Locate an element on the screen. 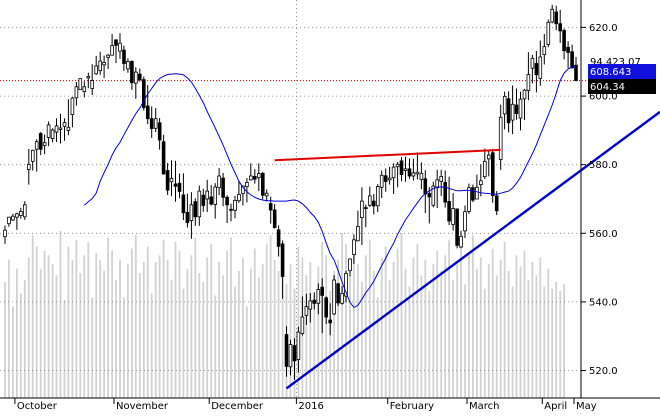 This screenshot has height=416, width=660. moving-average-label: 608.643 is located at coordinates (610, 72).